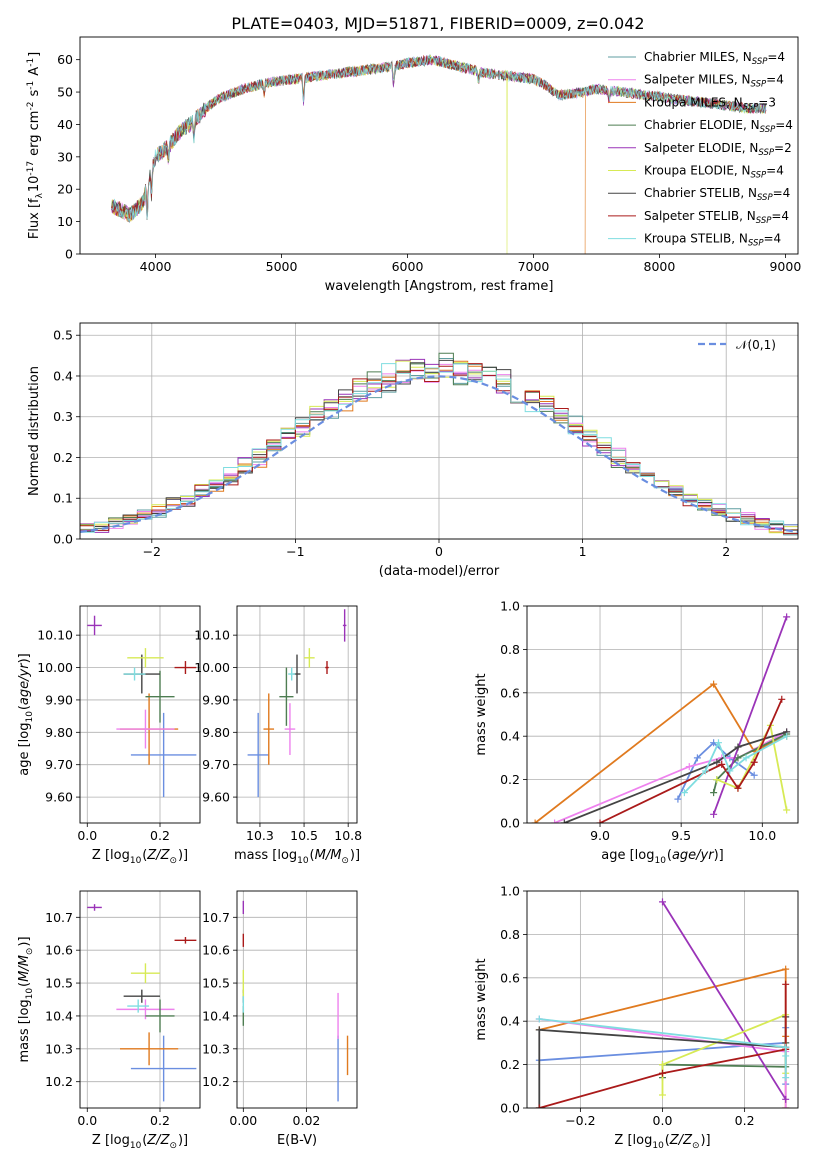 The width and height of the screenshot is (819, 1170). Describe the element at coordinates (152, 551) in the screenshot. I see `x-tick-label: −2` at that location.